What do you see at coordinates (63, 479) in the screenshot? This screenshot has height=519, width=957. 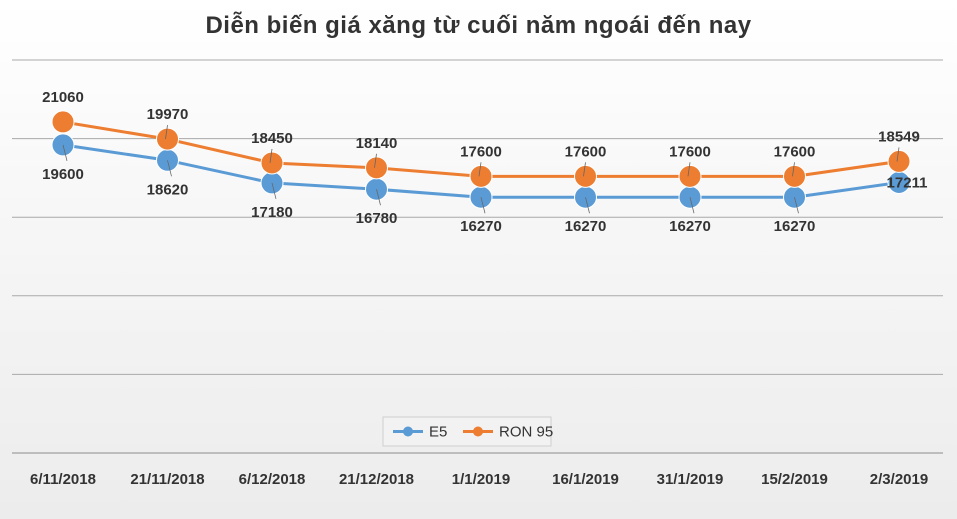 I see `x-tick-label: 6/11/2018` at bounding box center [63, 479].